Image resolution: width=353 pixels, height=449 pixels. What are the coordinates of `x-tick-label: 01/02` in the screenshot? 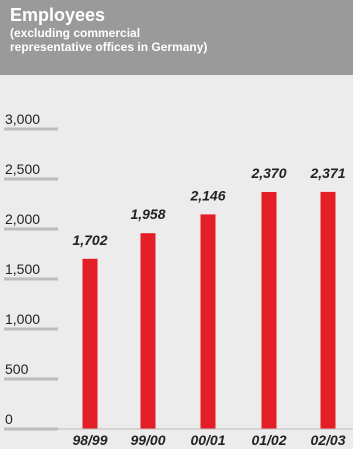 It's located at (268, 440).